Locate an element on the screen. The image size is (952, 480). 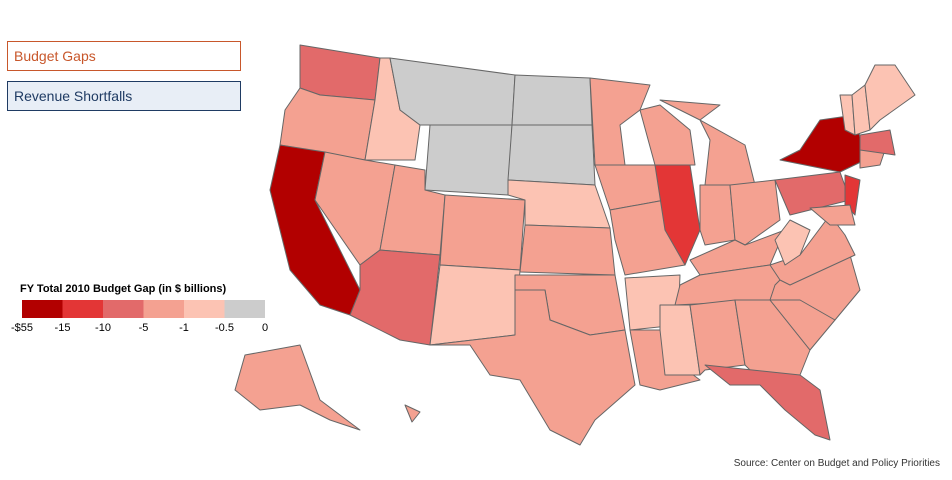
budget-gaps-button: Budget Gaps is located at coordinates (124, 56).